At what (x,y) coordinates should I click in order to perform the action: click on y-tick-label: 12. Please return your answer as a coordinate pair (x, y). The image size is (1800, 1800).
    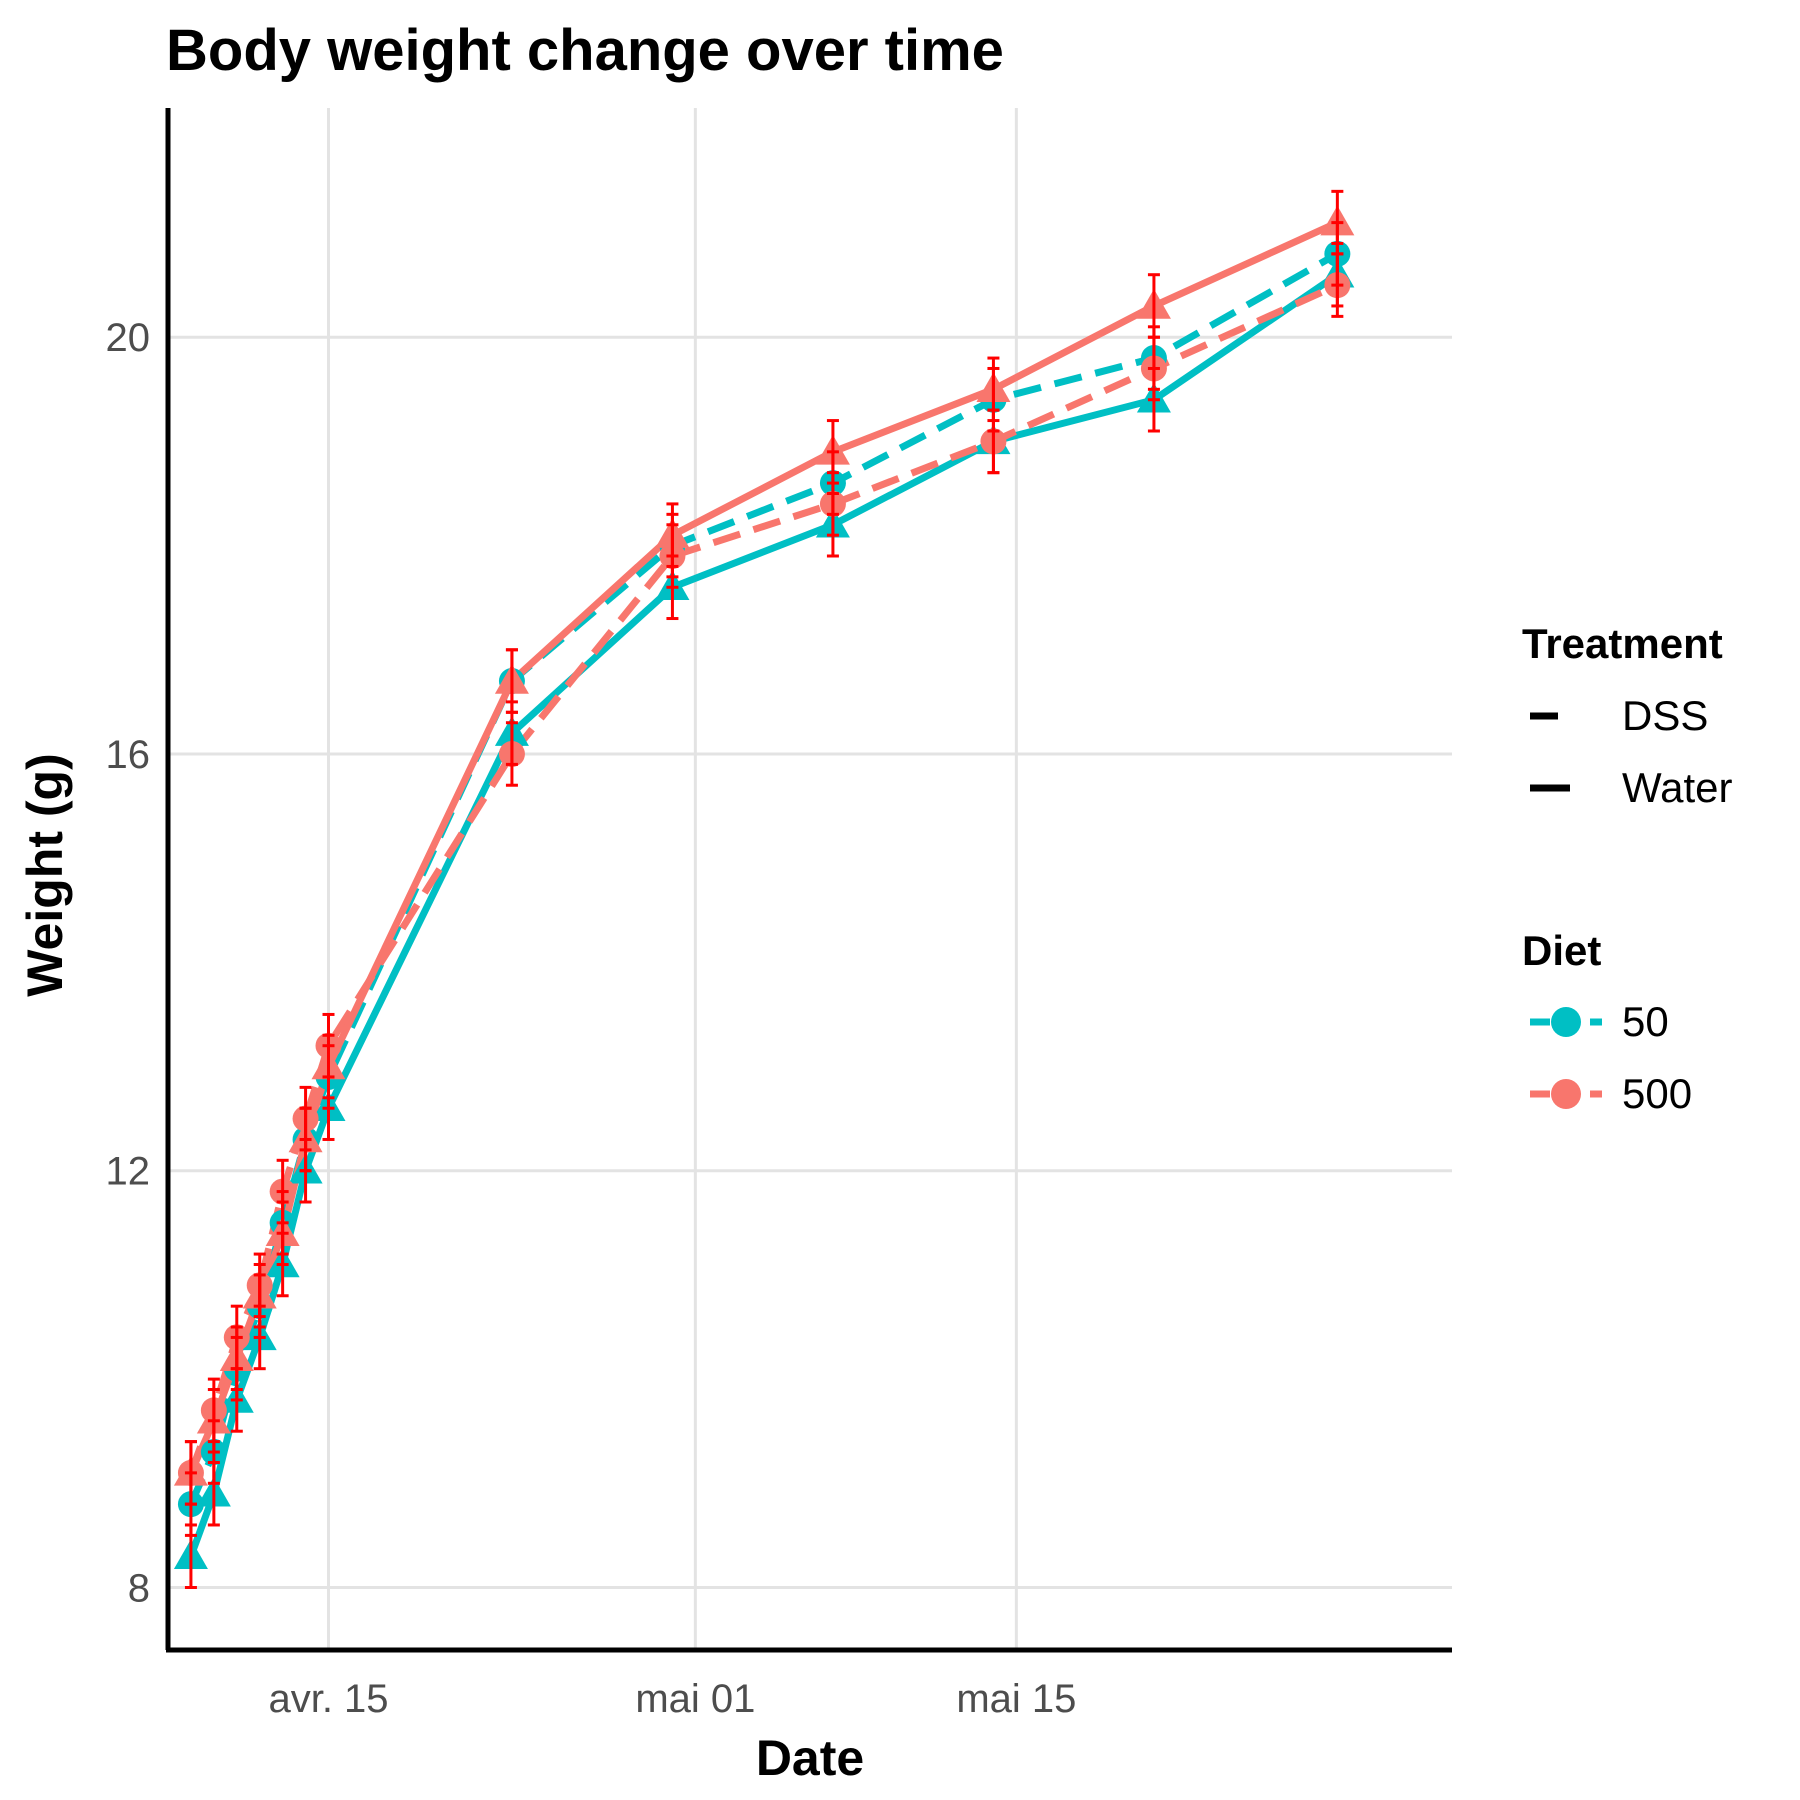
    Looking at the image, I should click on (128, 1172).